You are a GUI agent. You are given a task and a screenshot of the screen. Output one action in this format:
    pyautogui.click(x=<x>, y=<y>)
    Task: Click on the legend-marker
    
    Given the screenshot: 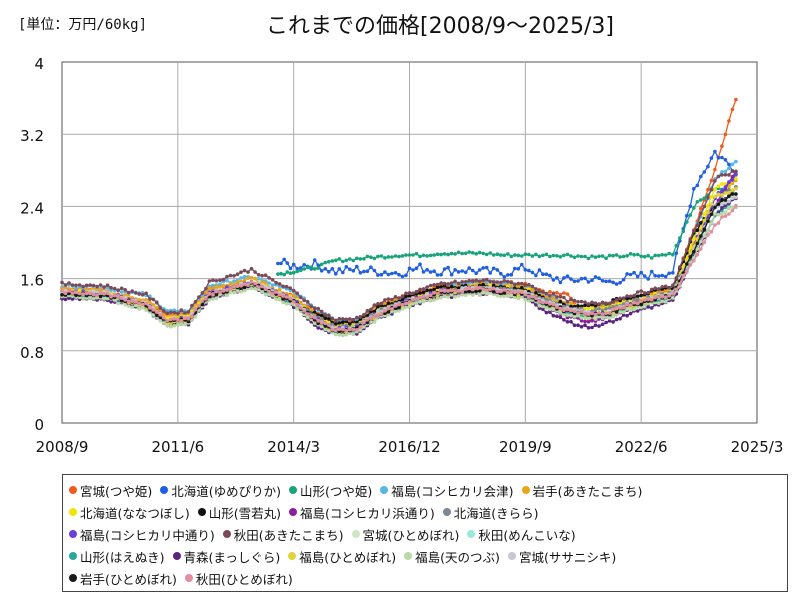 What is the action you would take?
    pyautogui.click(x=293, y=490)
    